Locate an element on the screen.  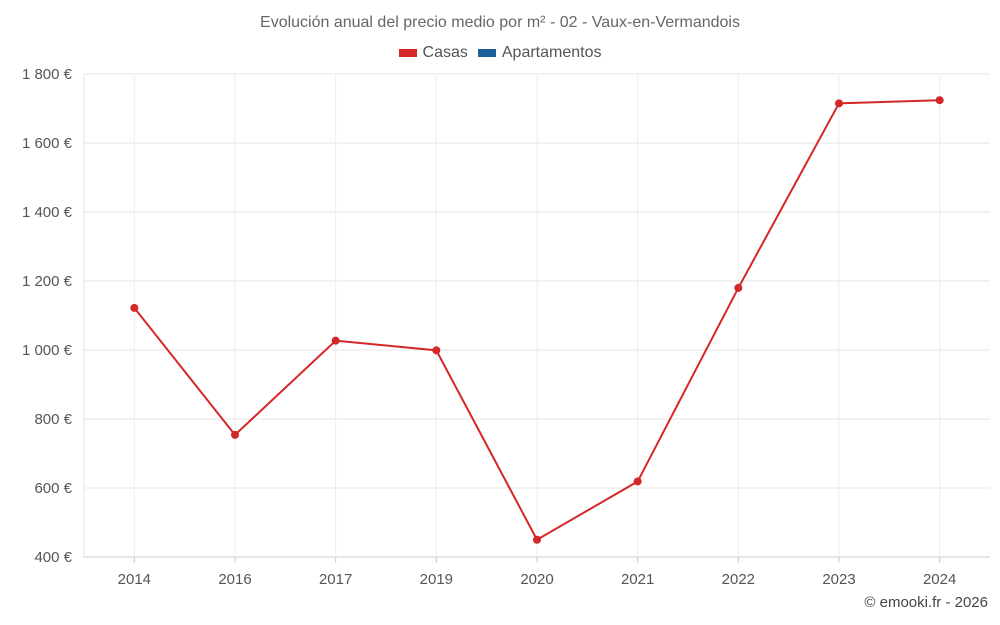
y-tick-label: 1 600 € is located at coordinates (47, 143).